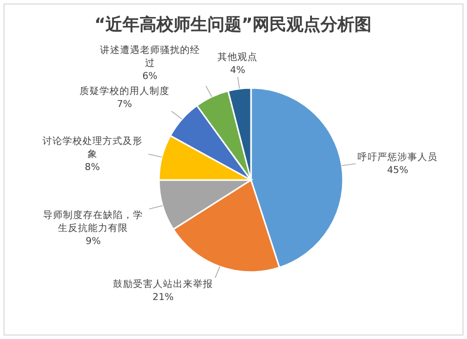 The width and height of the screenshot is (467, 339). What do you see at coordinates (233, 25) in the screenshot?
I see `chart-title: “近年高校师生问题”网民观点分析图` at bounding box center [233, 25].